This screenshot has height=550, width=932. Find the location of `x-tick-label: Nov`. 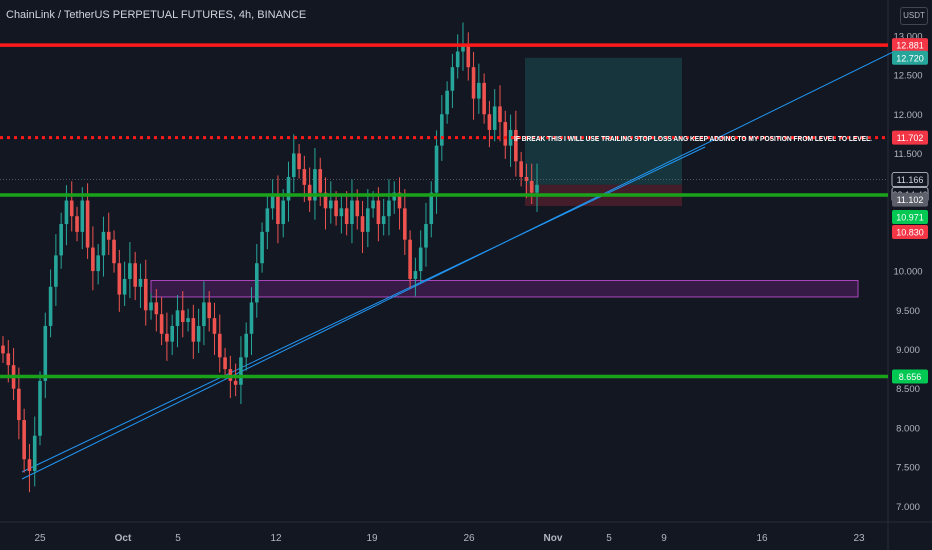

x-tick-label: Nov is located at coordinates (553, 538).